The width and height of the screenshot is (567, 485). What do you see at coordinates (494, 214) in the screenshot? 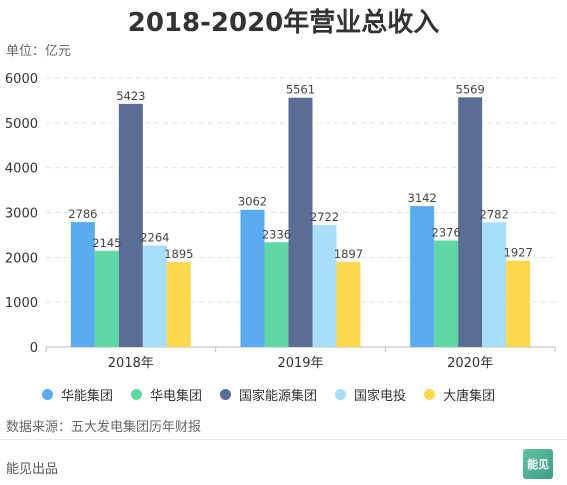
I see `data-label: 2782` at bounding box center [494, 214].